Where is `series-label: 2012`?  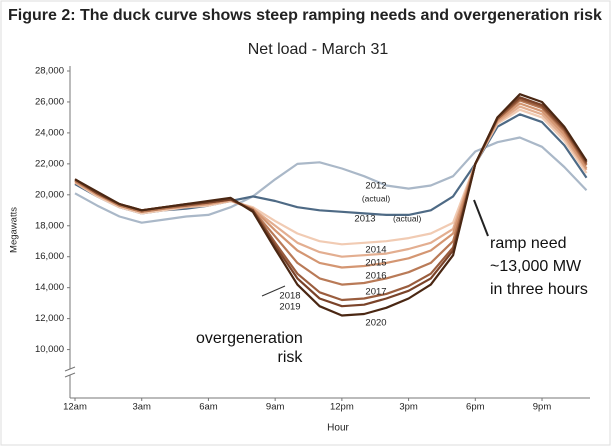 series-label: 2012 is located at coordinates (375, 186).